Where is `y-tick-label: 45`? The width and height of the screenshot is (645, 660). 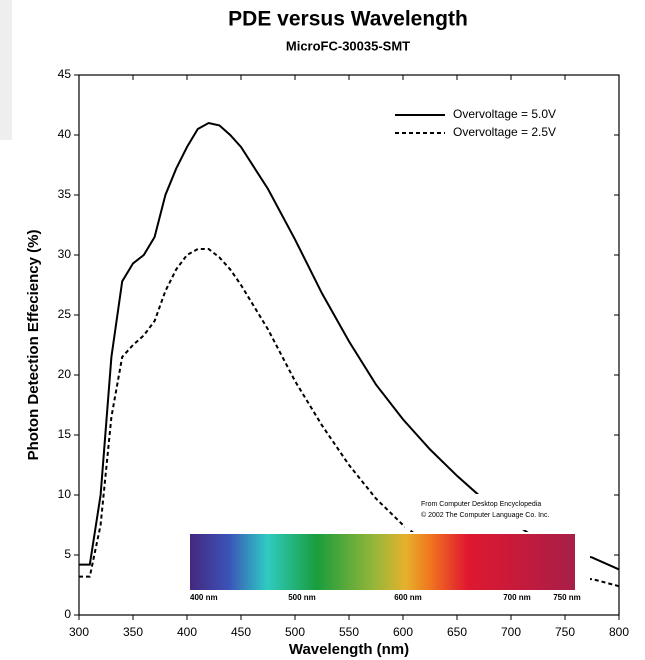
y-tick-label: 45 is located at coordinates (65, 74).